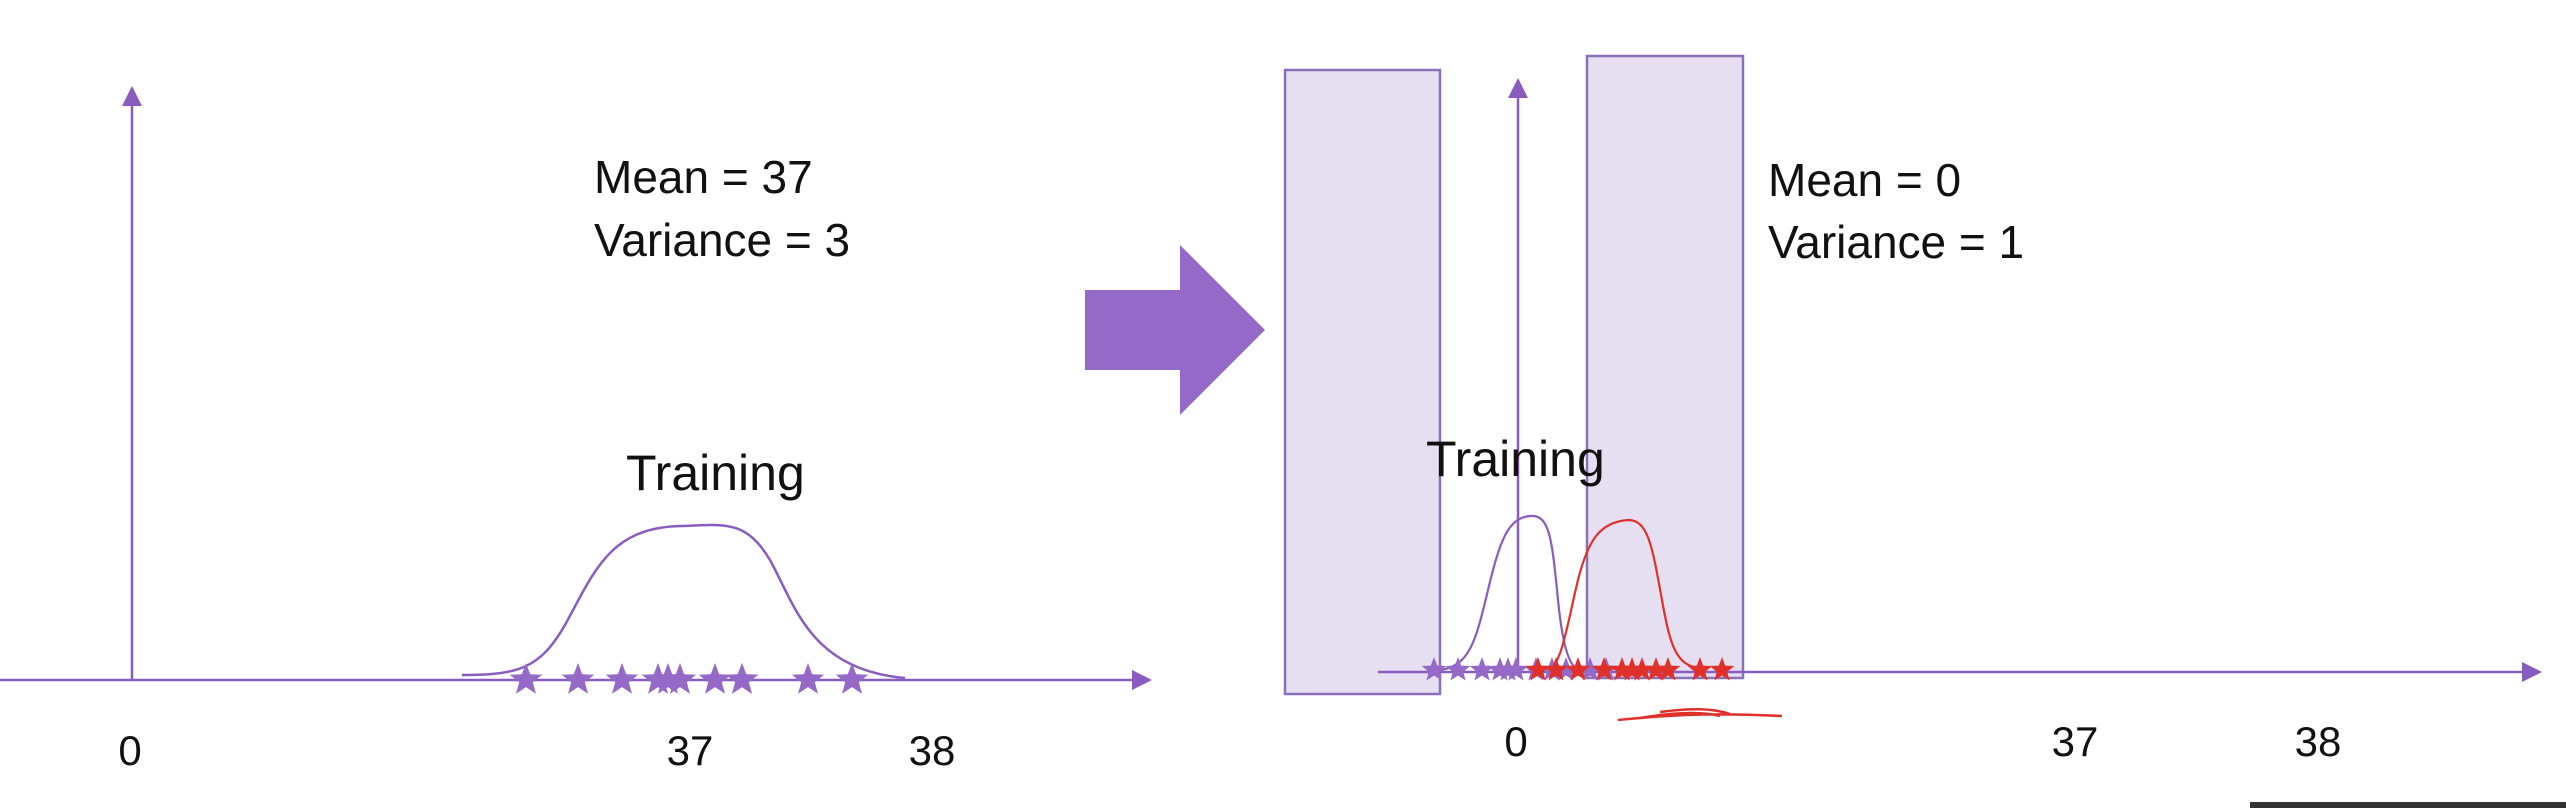 The width and height of the screenshot is (2566, 808). I want to click on left-tick-37: 37, so click(690, 750).